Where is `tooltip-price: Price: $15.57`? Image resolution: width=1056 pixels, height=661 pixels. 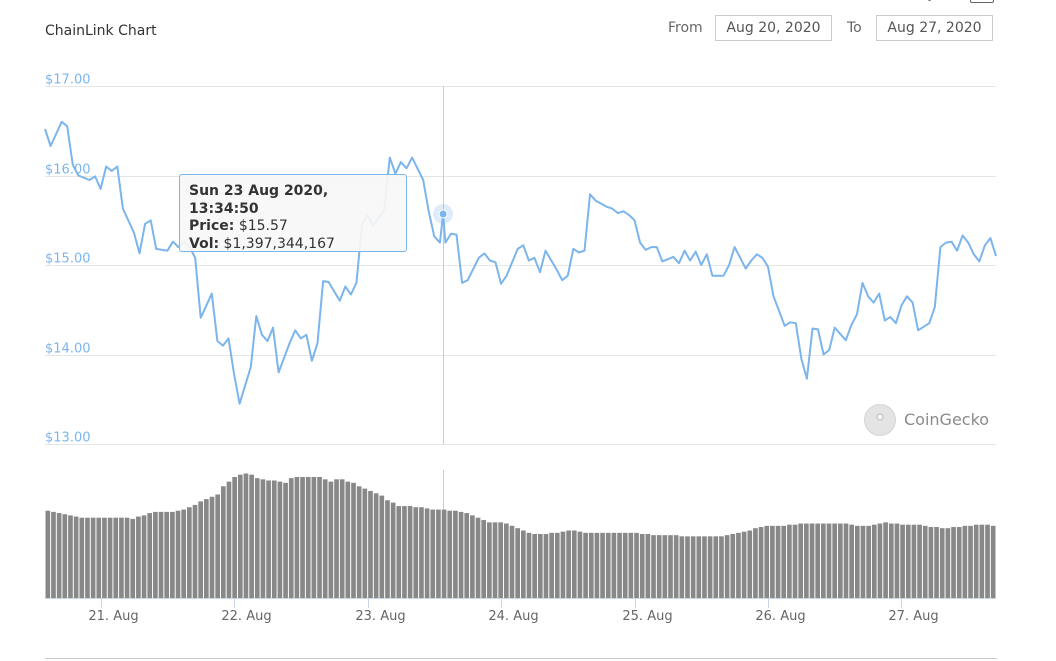
tooltip-price: Price: $15.57 is located at coordinates (238, 226).